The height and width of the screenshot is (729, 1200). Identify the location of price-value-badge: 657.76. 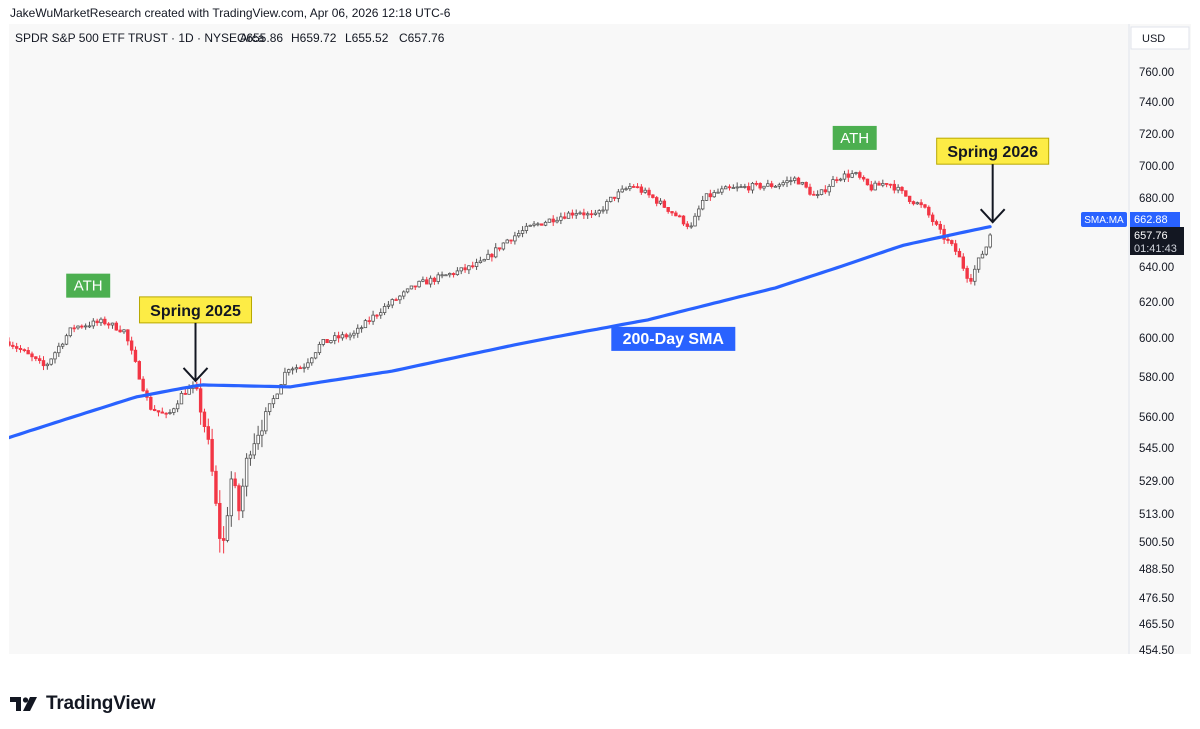
(1151, 236).